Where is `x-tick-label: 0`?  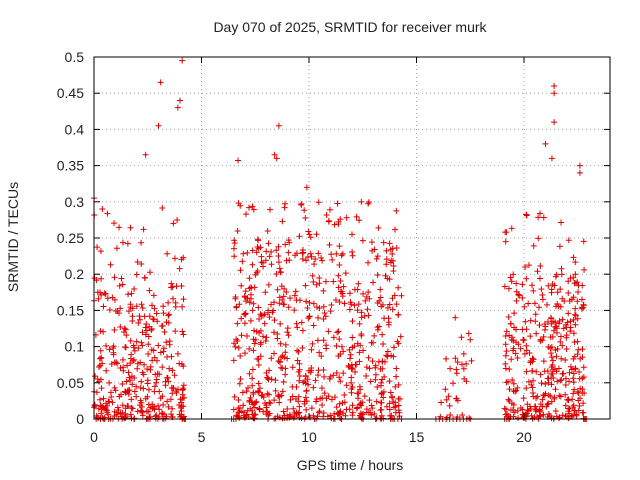
x-tick-label: 0 is located at coordinates (94, 437).